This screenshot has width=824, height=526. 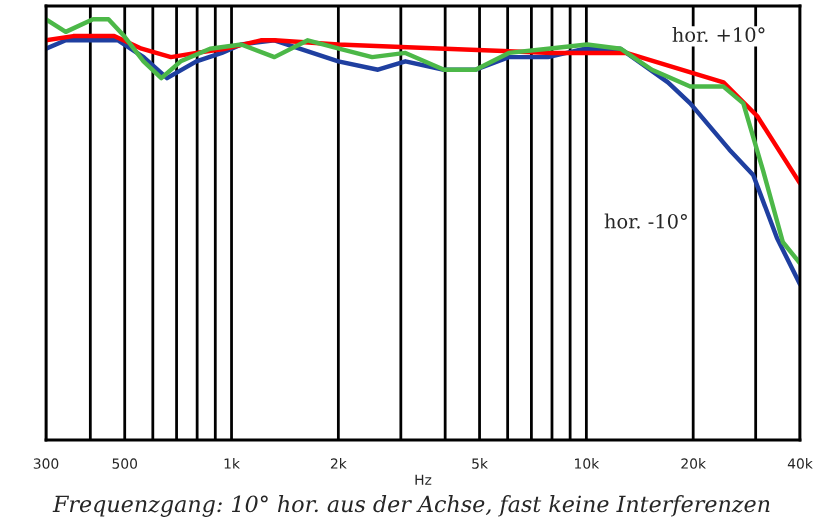 What do you see at coordinates (718, 34) in the screenshot?
I see `annotation: hor. +10°` at bounding box center [718, 34].